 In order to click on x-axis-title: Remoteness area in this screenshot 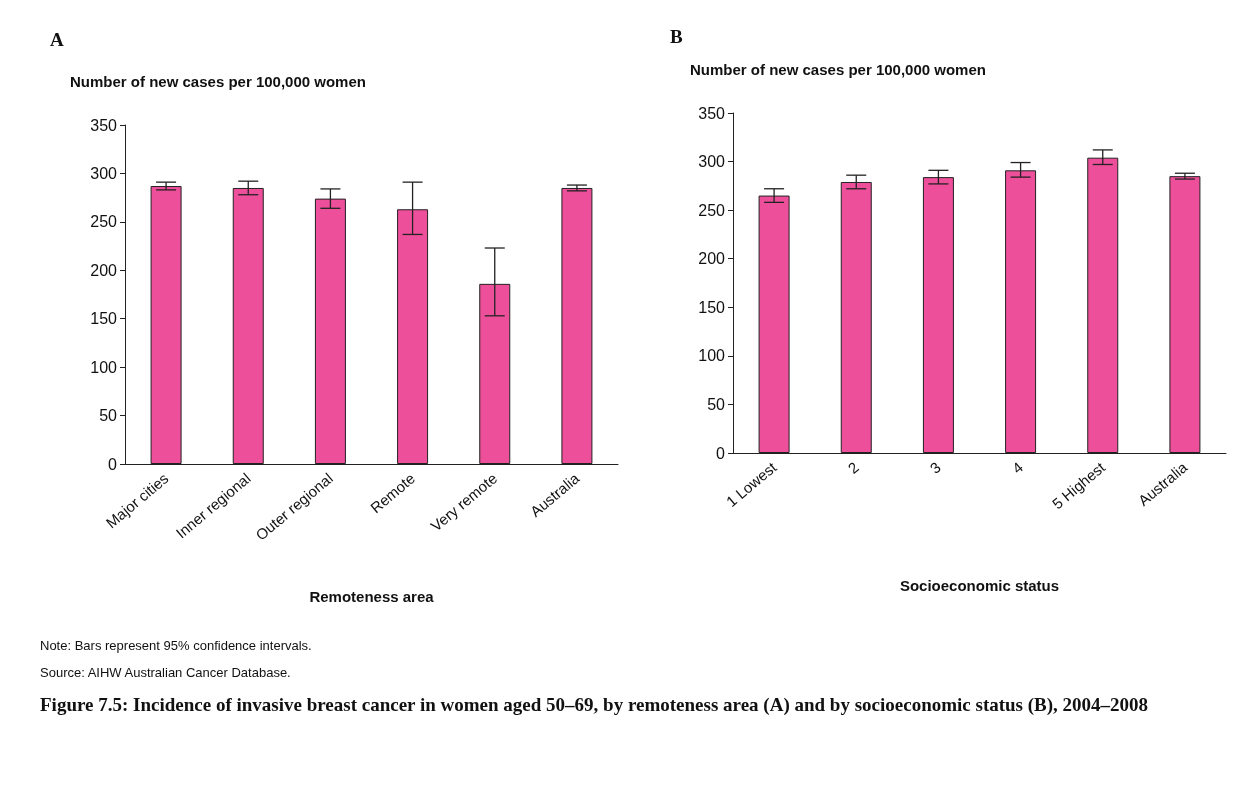, I will do `click(372, 596)`.